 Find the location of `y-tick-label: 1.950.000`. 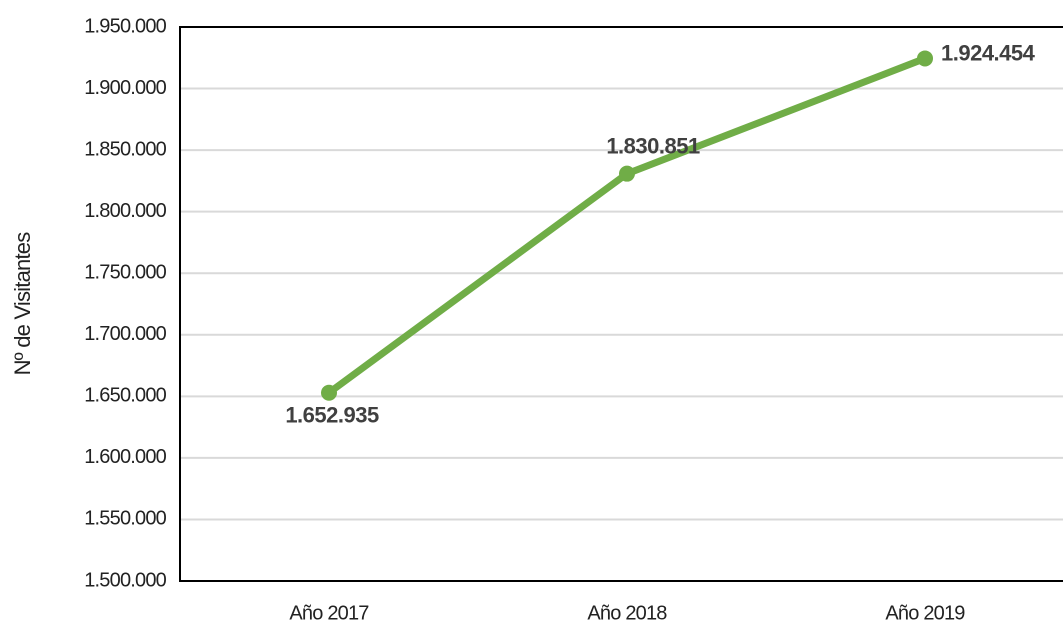

y-tick-label: 1.950.000 is located at coordinates (125, 26).